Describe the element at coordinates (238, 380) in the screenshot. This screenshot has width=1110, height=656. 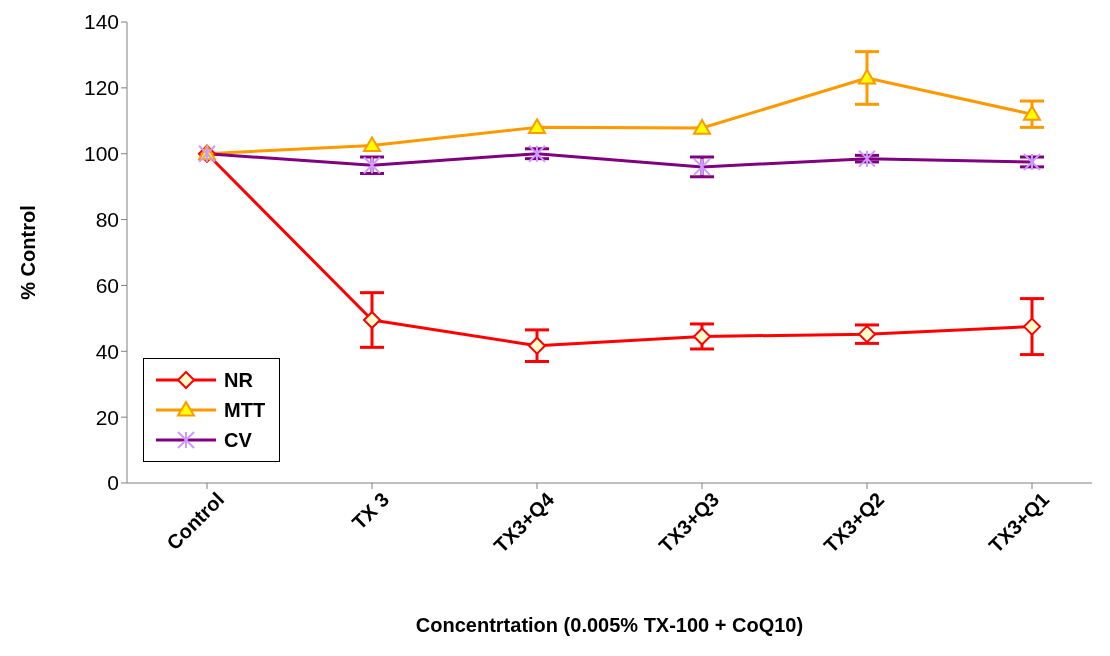
I see `legend-label: NR` at that location.